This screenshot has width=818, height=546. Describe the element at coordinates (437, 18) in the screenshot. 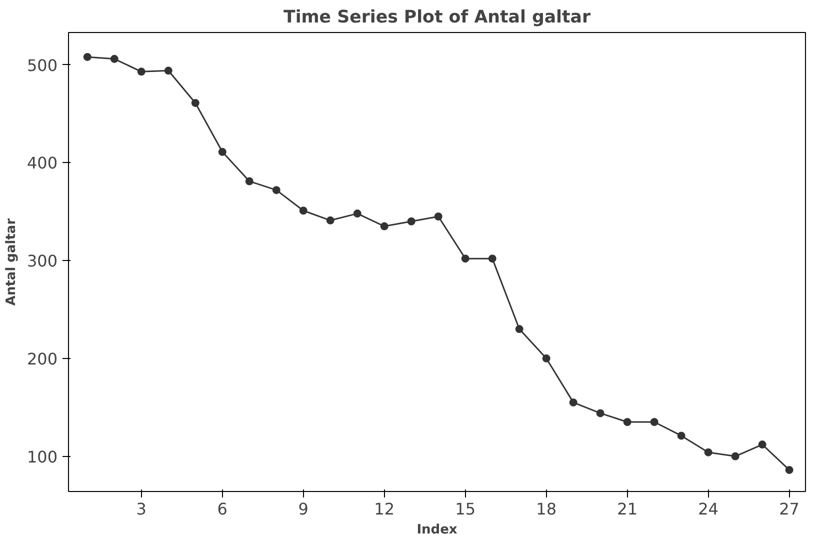

I see `chart-title: Time Series Plot of Antal galtar` at that location.